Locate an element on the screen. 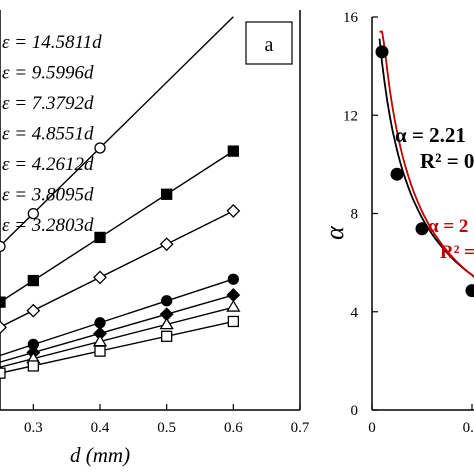 The width and height of the screenshot is (474, 474). panel-b-x-tick-label: 0.2 is located at coordinates (468, 428).